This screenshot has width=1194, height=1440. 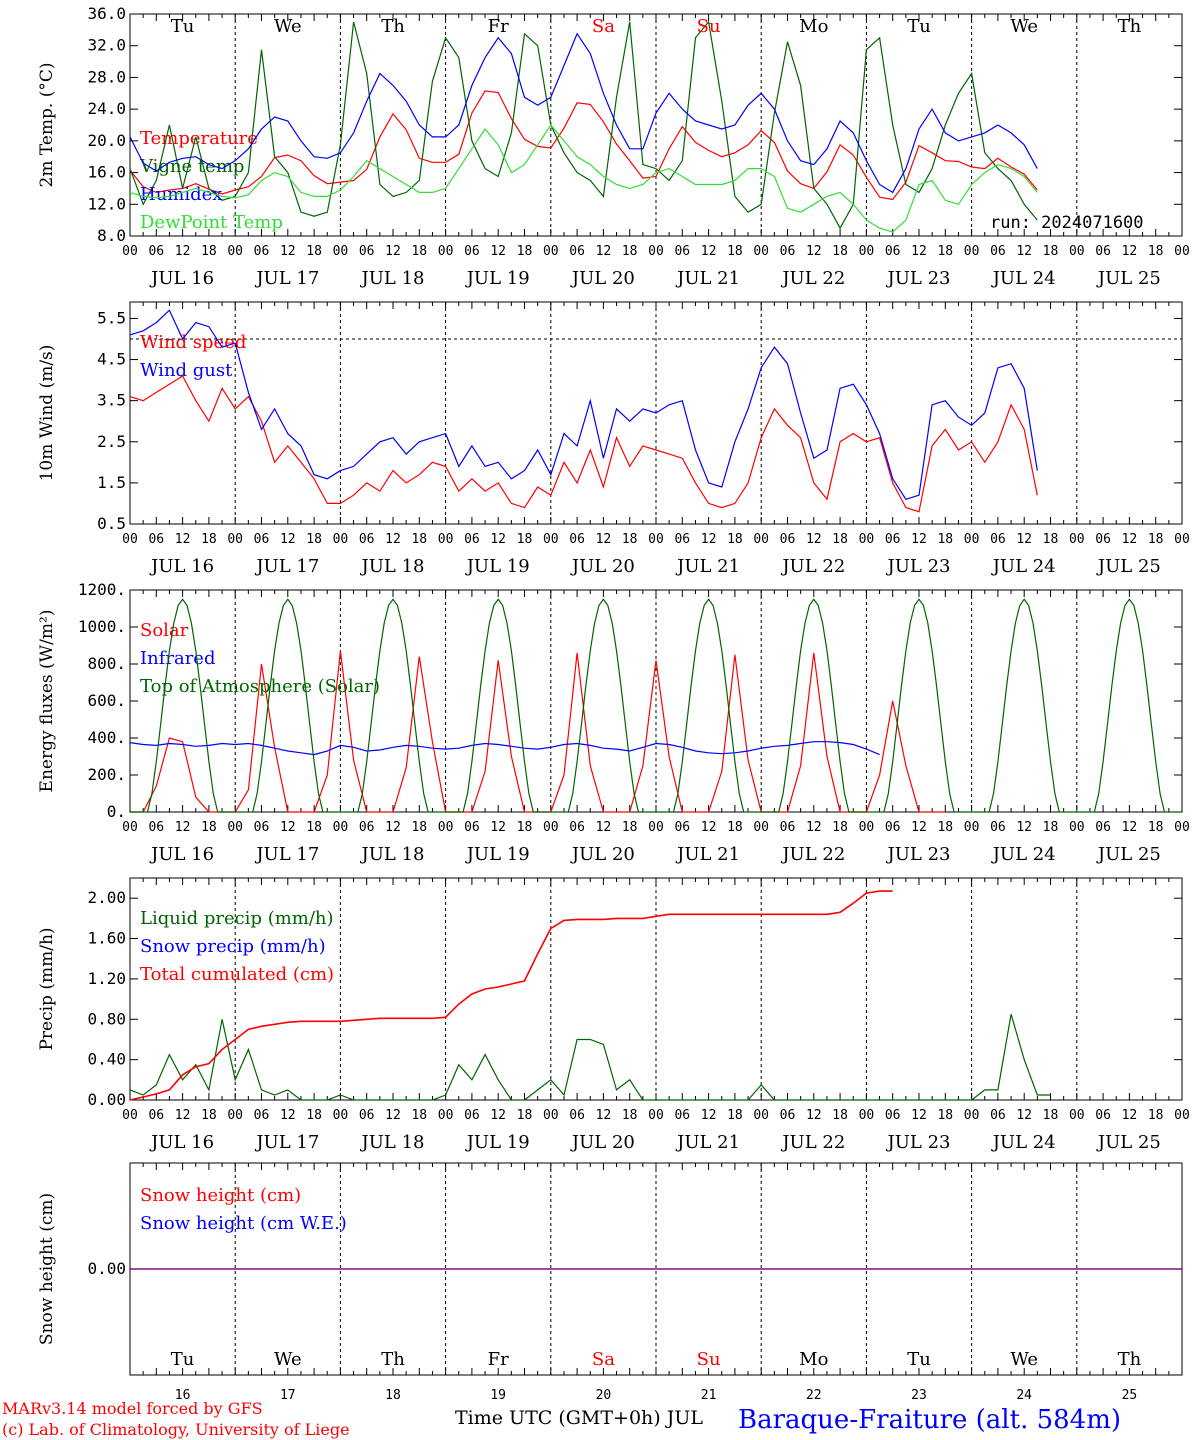 What do you see at coordinates (590, 1057) in the screenshot?
I see `series-line-liquid-precip-mm-h-` at bounding box center [590, 1057].